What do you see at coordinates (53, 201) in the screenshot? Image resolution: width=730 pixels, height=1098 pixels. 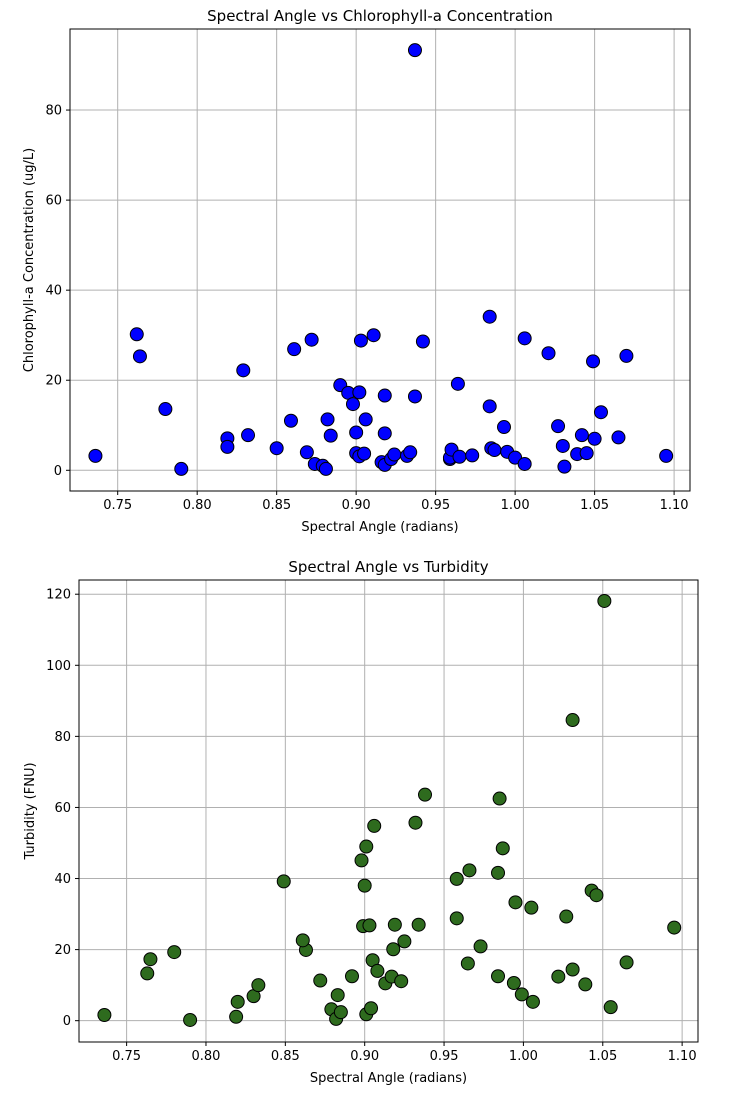 I see `chart1-y-tick-label: 60` at bounding box center [53, 201].